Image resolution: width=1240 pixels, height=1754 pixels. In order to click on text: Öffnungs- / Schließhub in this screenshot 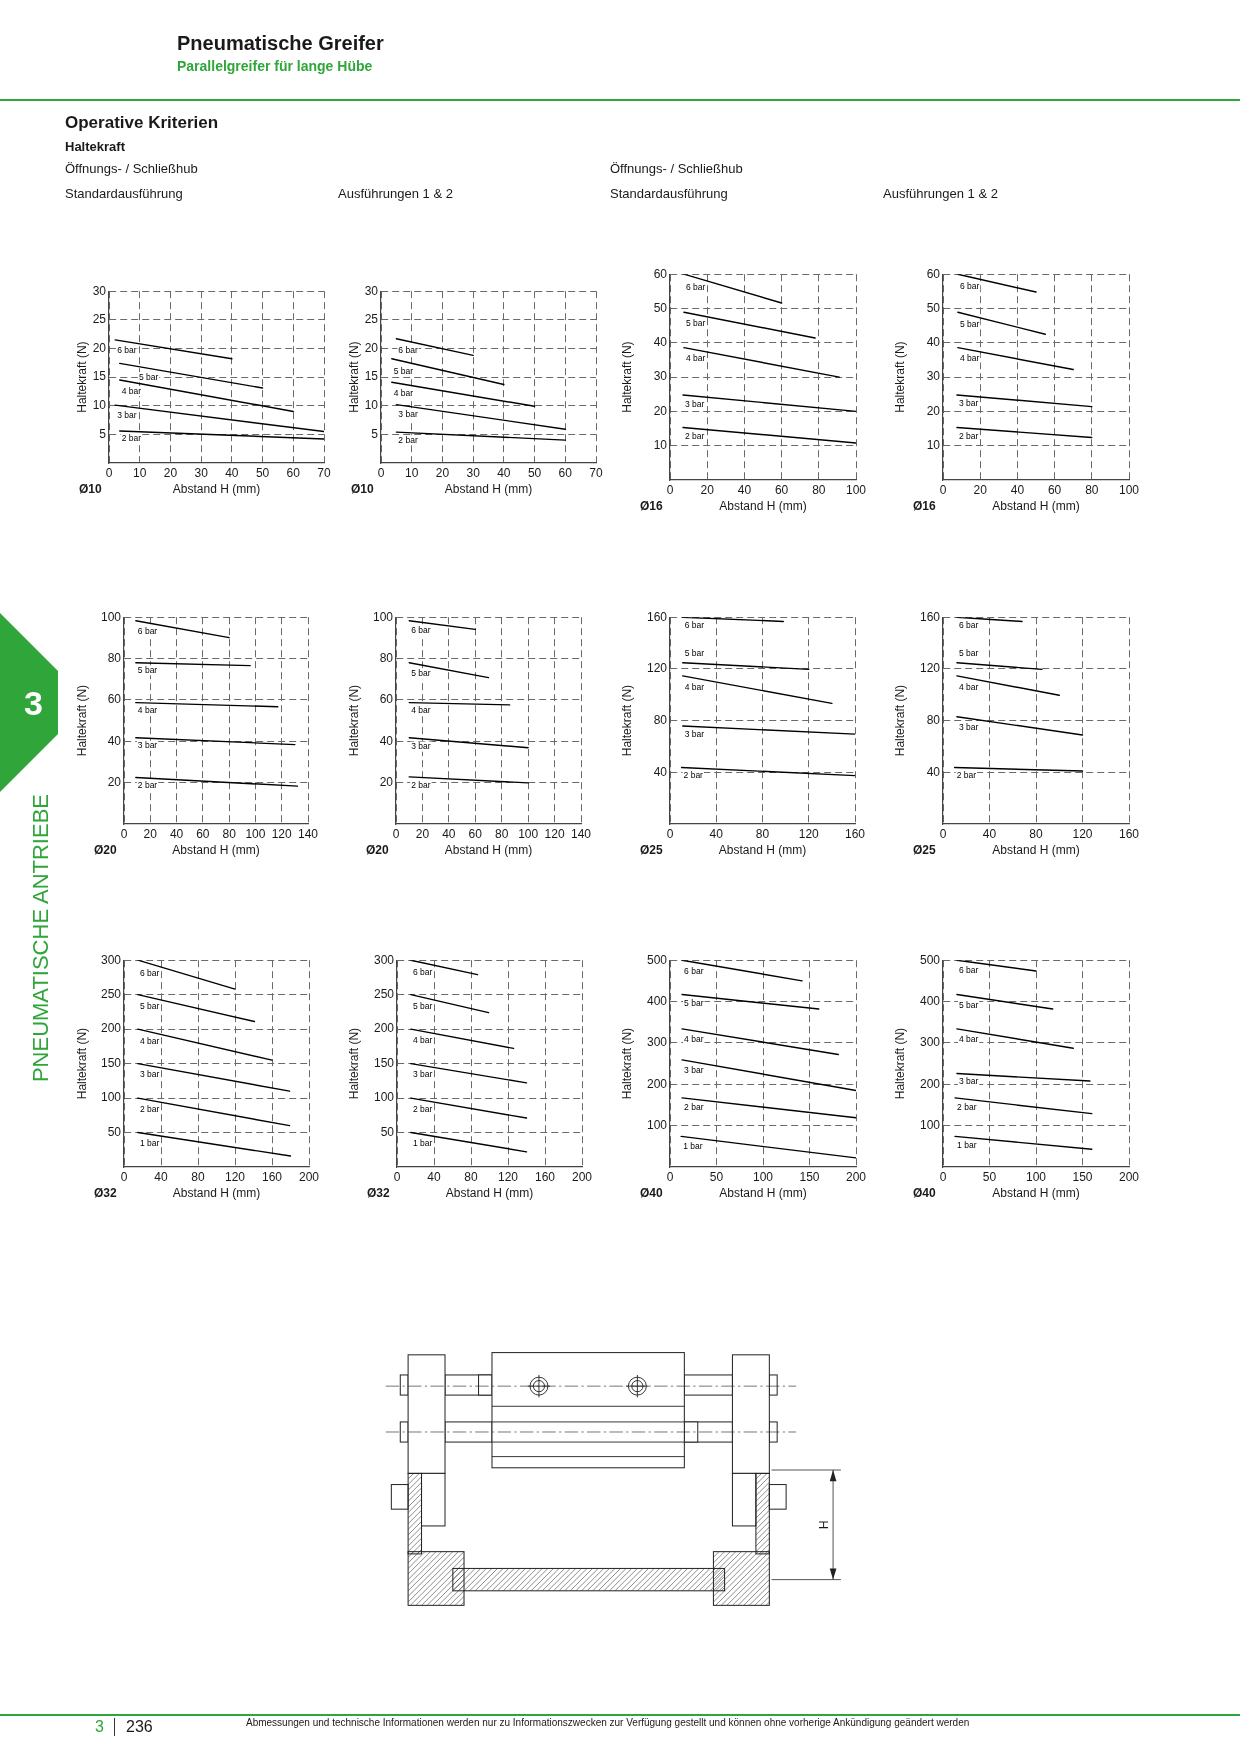, I will do `click(131, 169)`.